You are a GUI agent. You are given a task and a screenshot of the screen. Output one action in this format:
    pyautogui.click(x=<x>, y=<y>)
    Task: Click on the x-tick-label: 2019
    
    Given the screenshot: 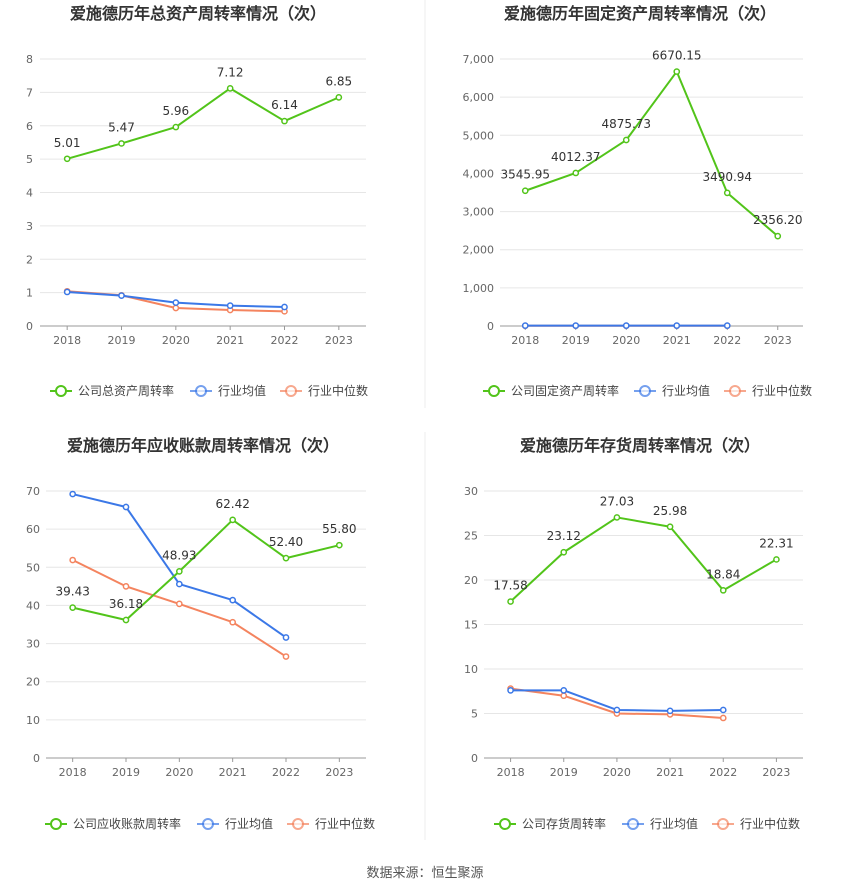 What is the action you would take?
    pyautogui.click(x=564, y=772)
    